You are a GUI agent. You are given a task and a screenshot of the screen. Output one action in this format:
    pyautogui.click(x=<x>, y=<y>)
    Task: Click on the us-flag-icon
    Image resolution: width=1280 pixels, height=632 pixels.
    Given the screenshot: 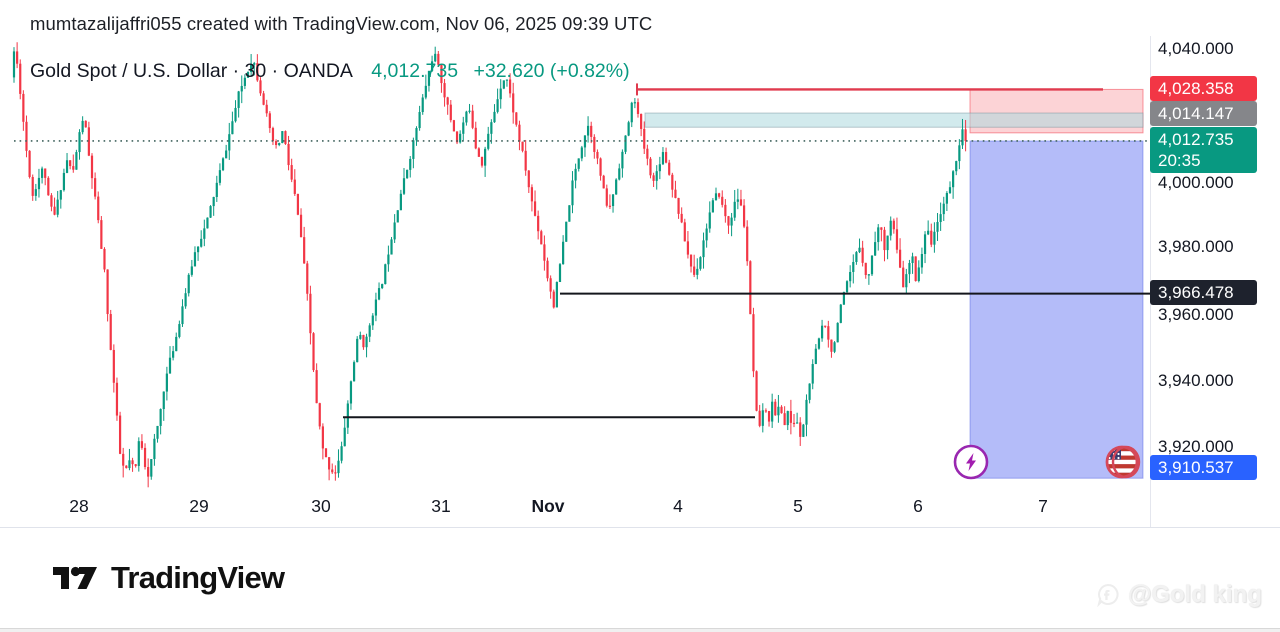 What is the action you would take?
    pyautogui.click(x=1123, y=462)
    